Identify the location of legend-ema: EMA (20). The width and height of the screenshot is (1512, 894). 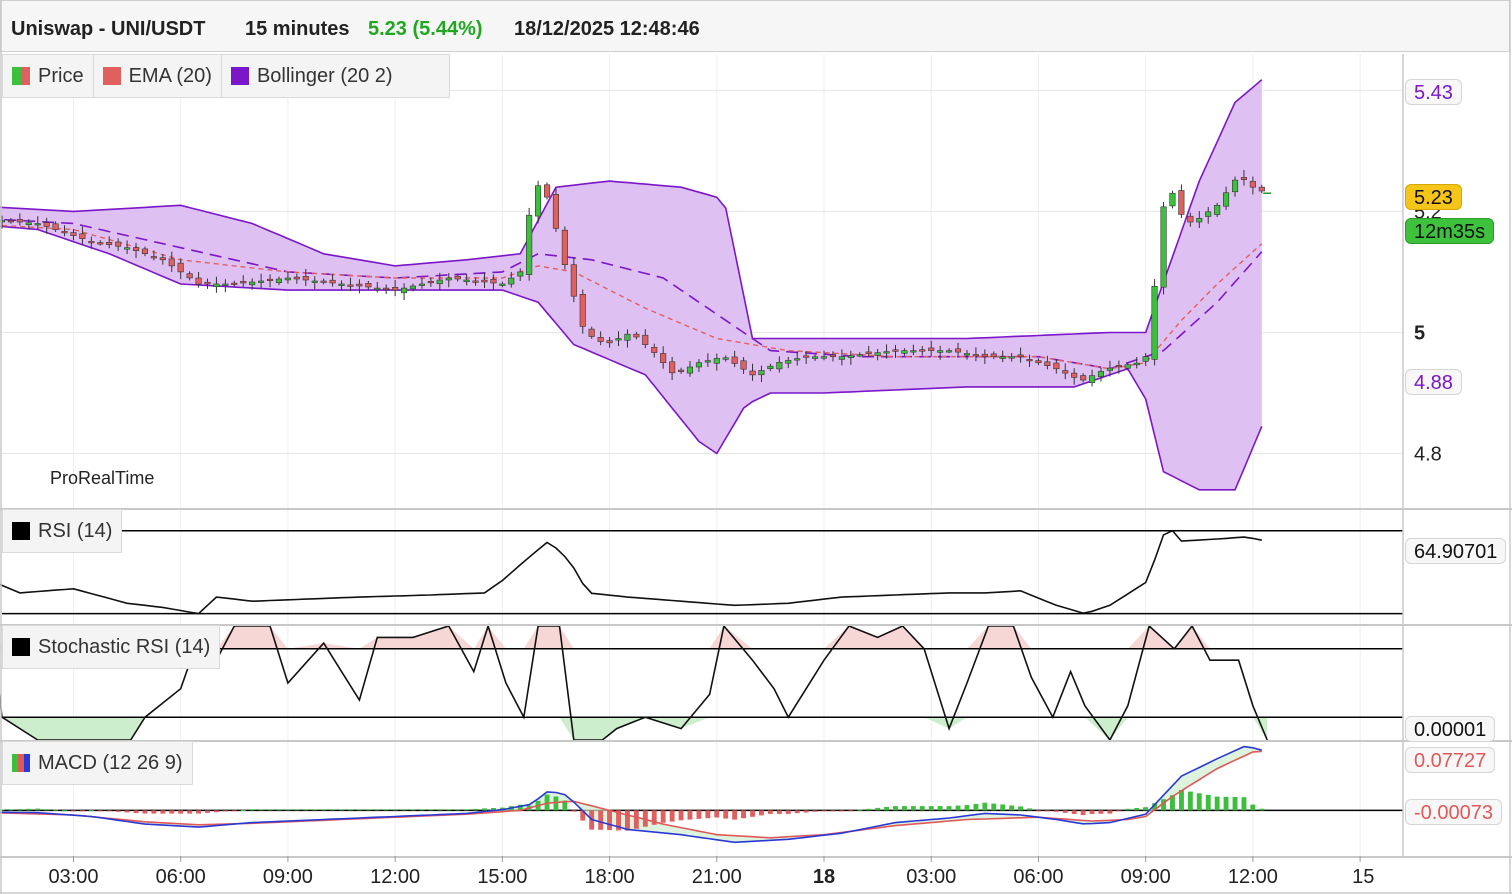
(158, 76).